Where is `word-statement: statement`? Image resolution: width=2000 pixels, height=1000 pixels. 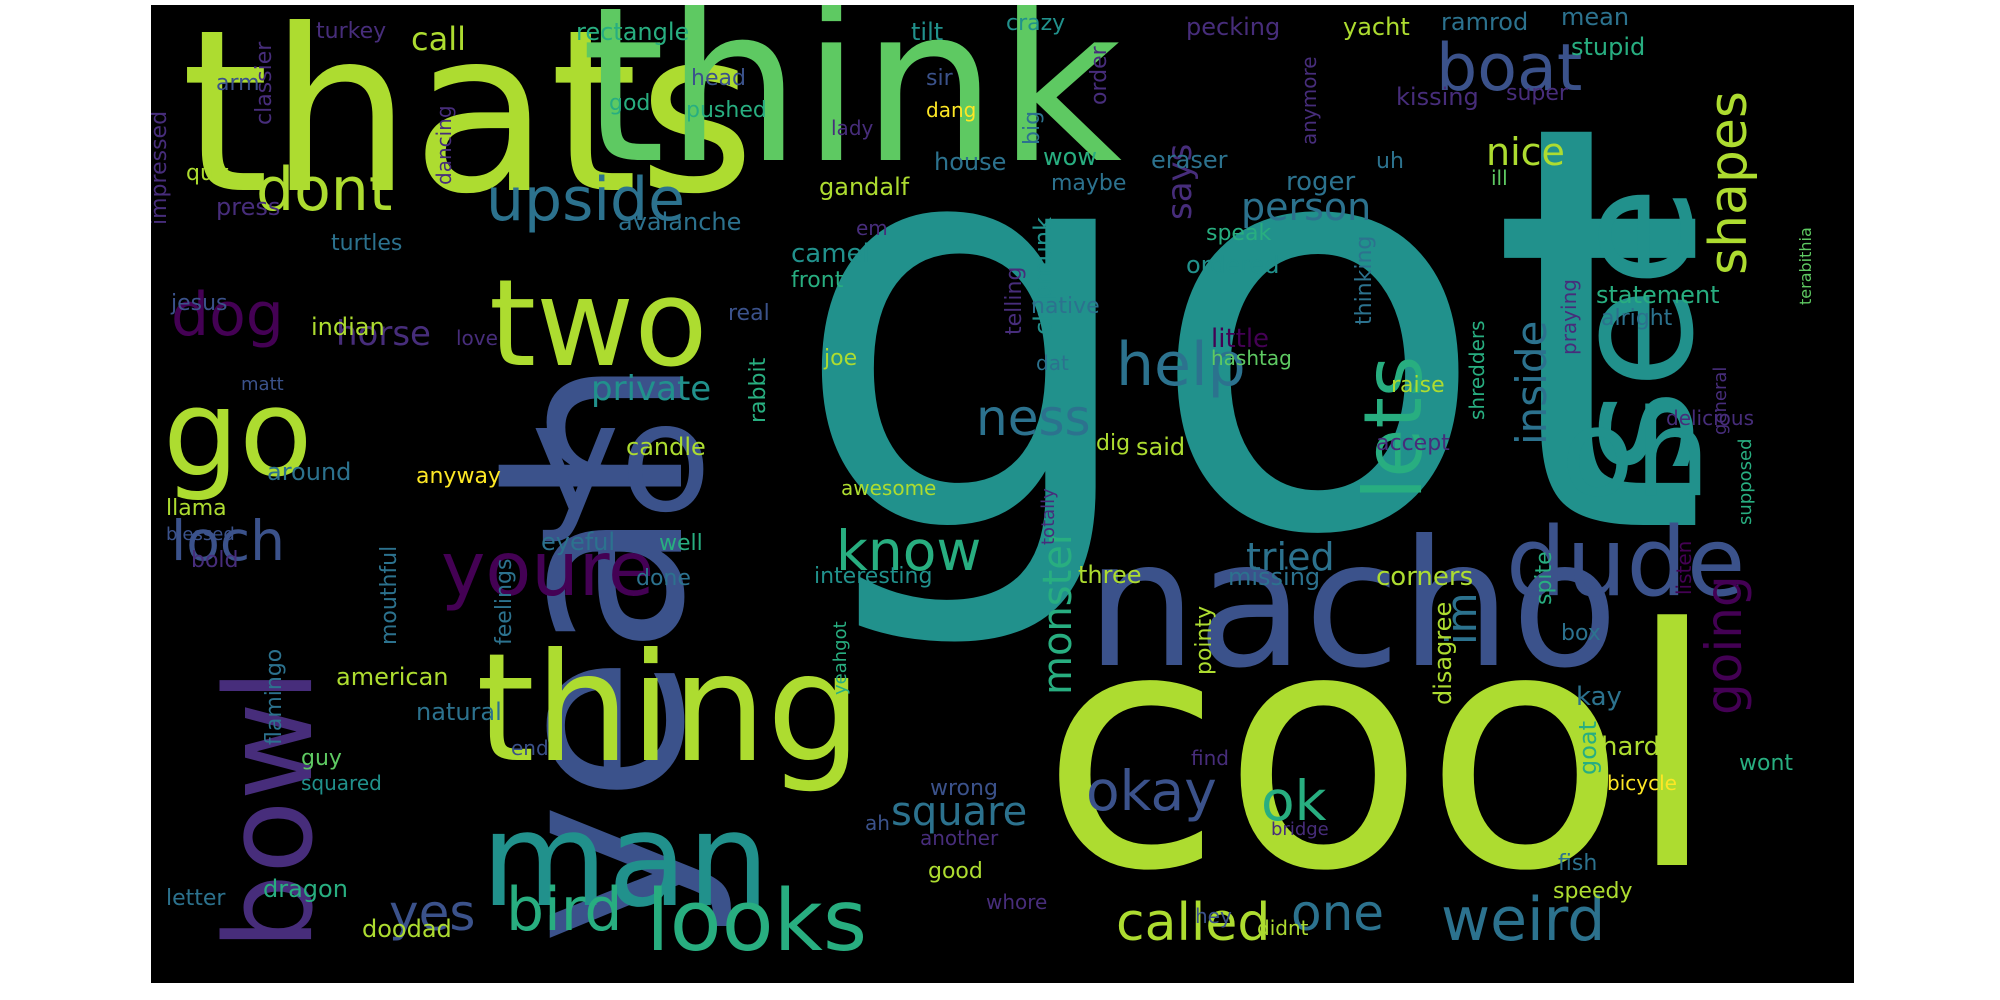
word-statement: statement is located at coordinates (1658, 295).